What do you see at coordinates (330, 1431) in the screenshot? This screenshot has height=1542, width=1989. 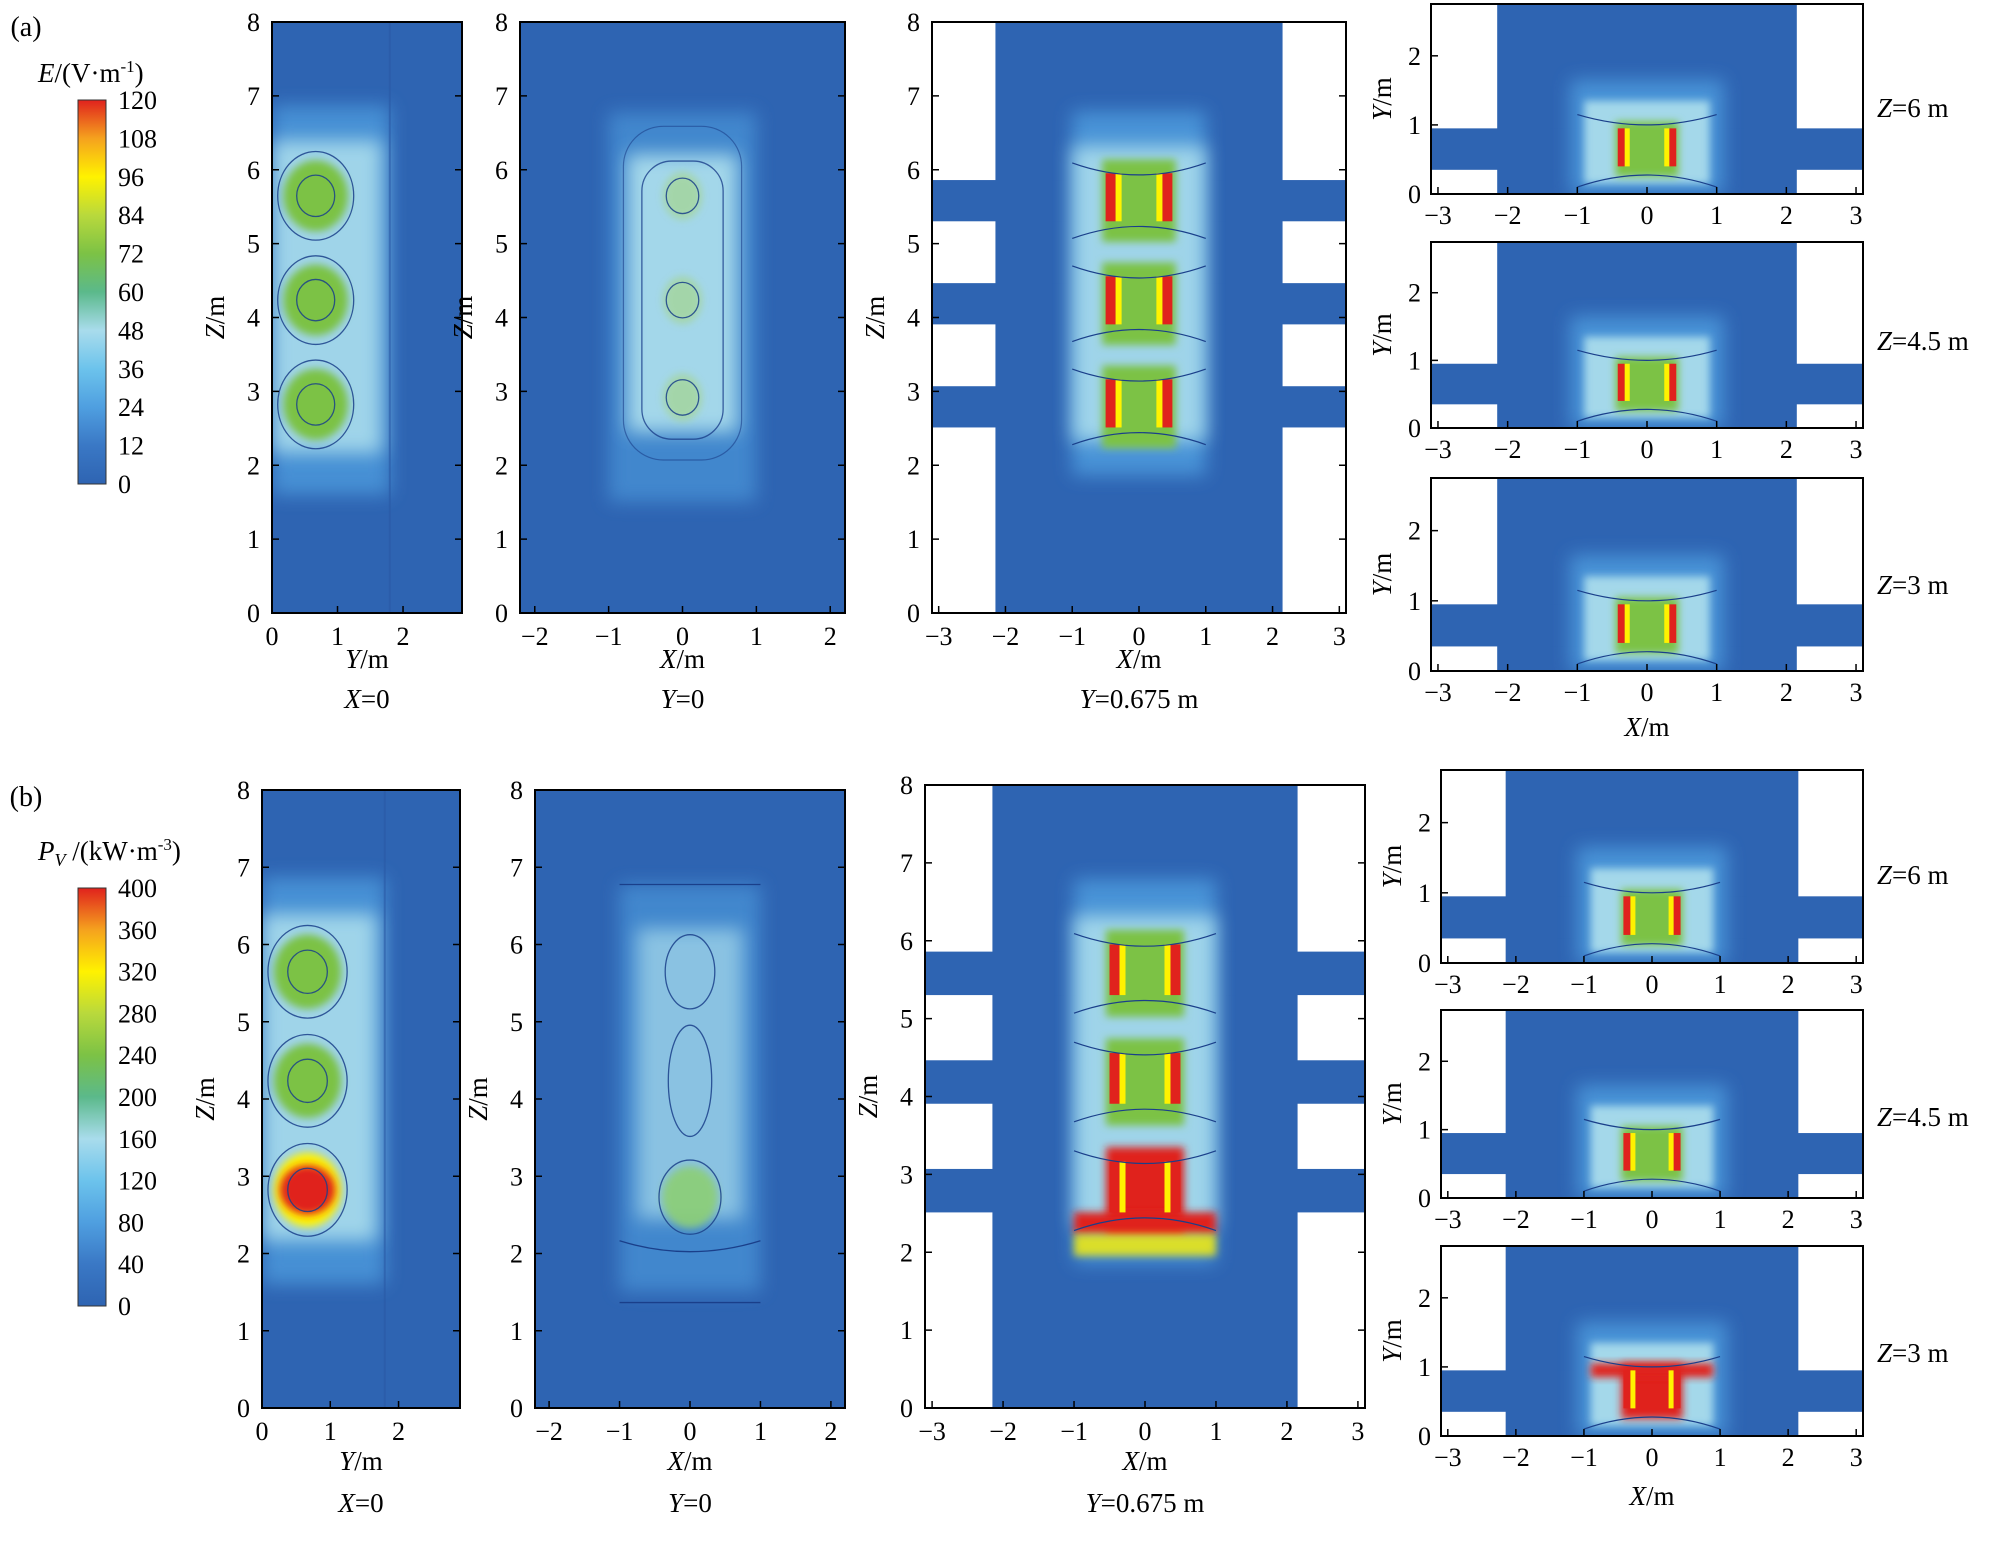 I see `plot-x0-xtick-label: 1` at bounding box center [330, 1431].